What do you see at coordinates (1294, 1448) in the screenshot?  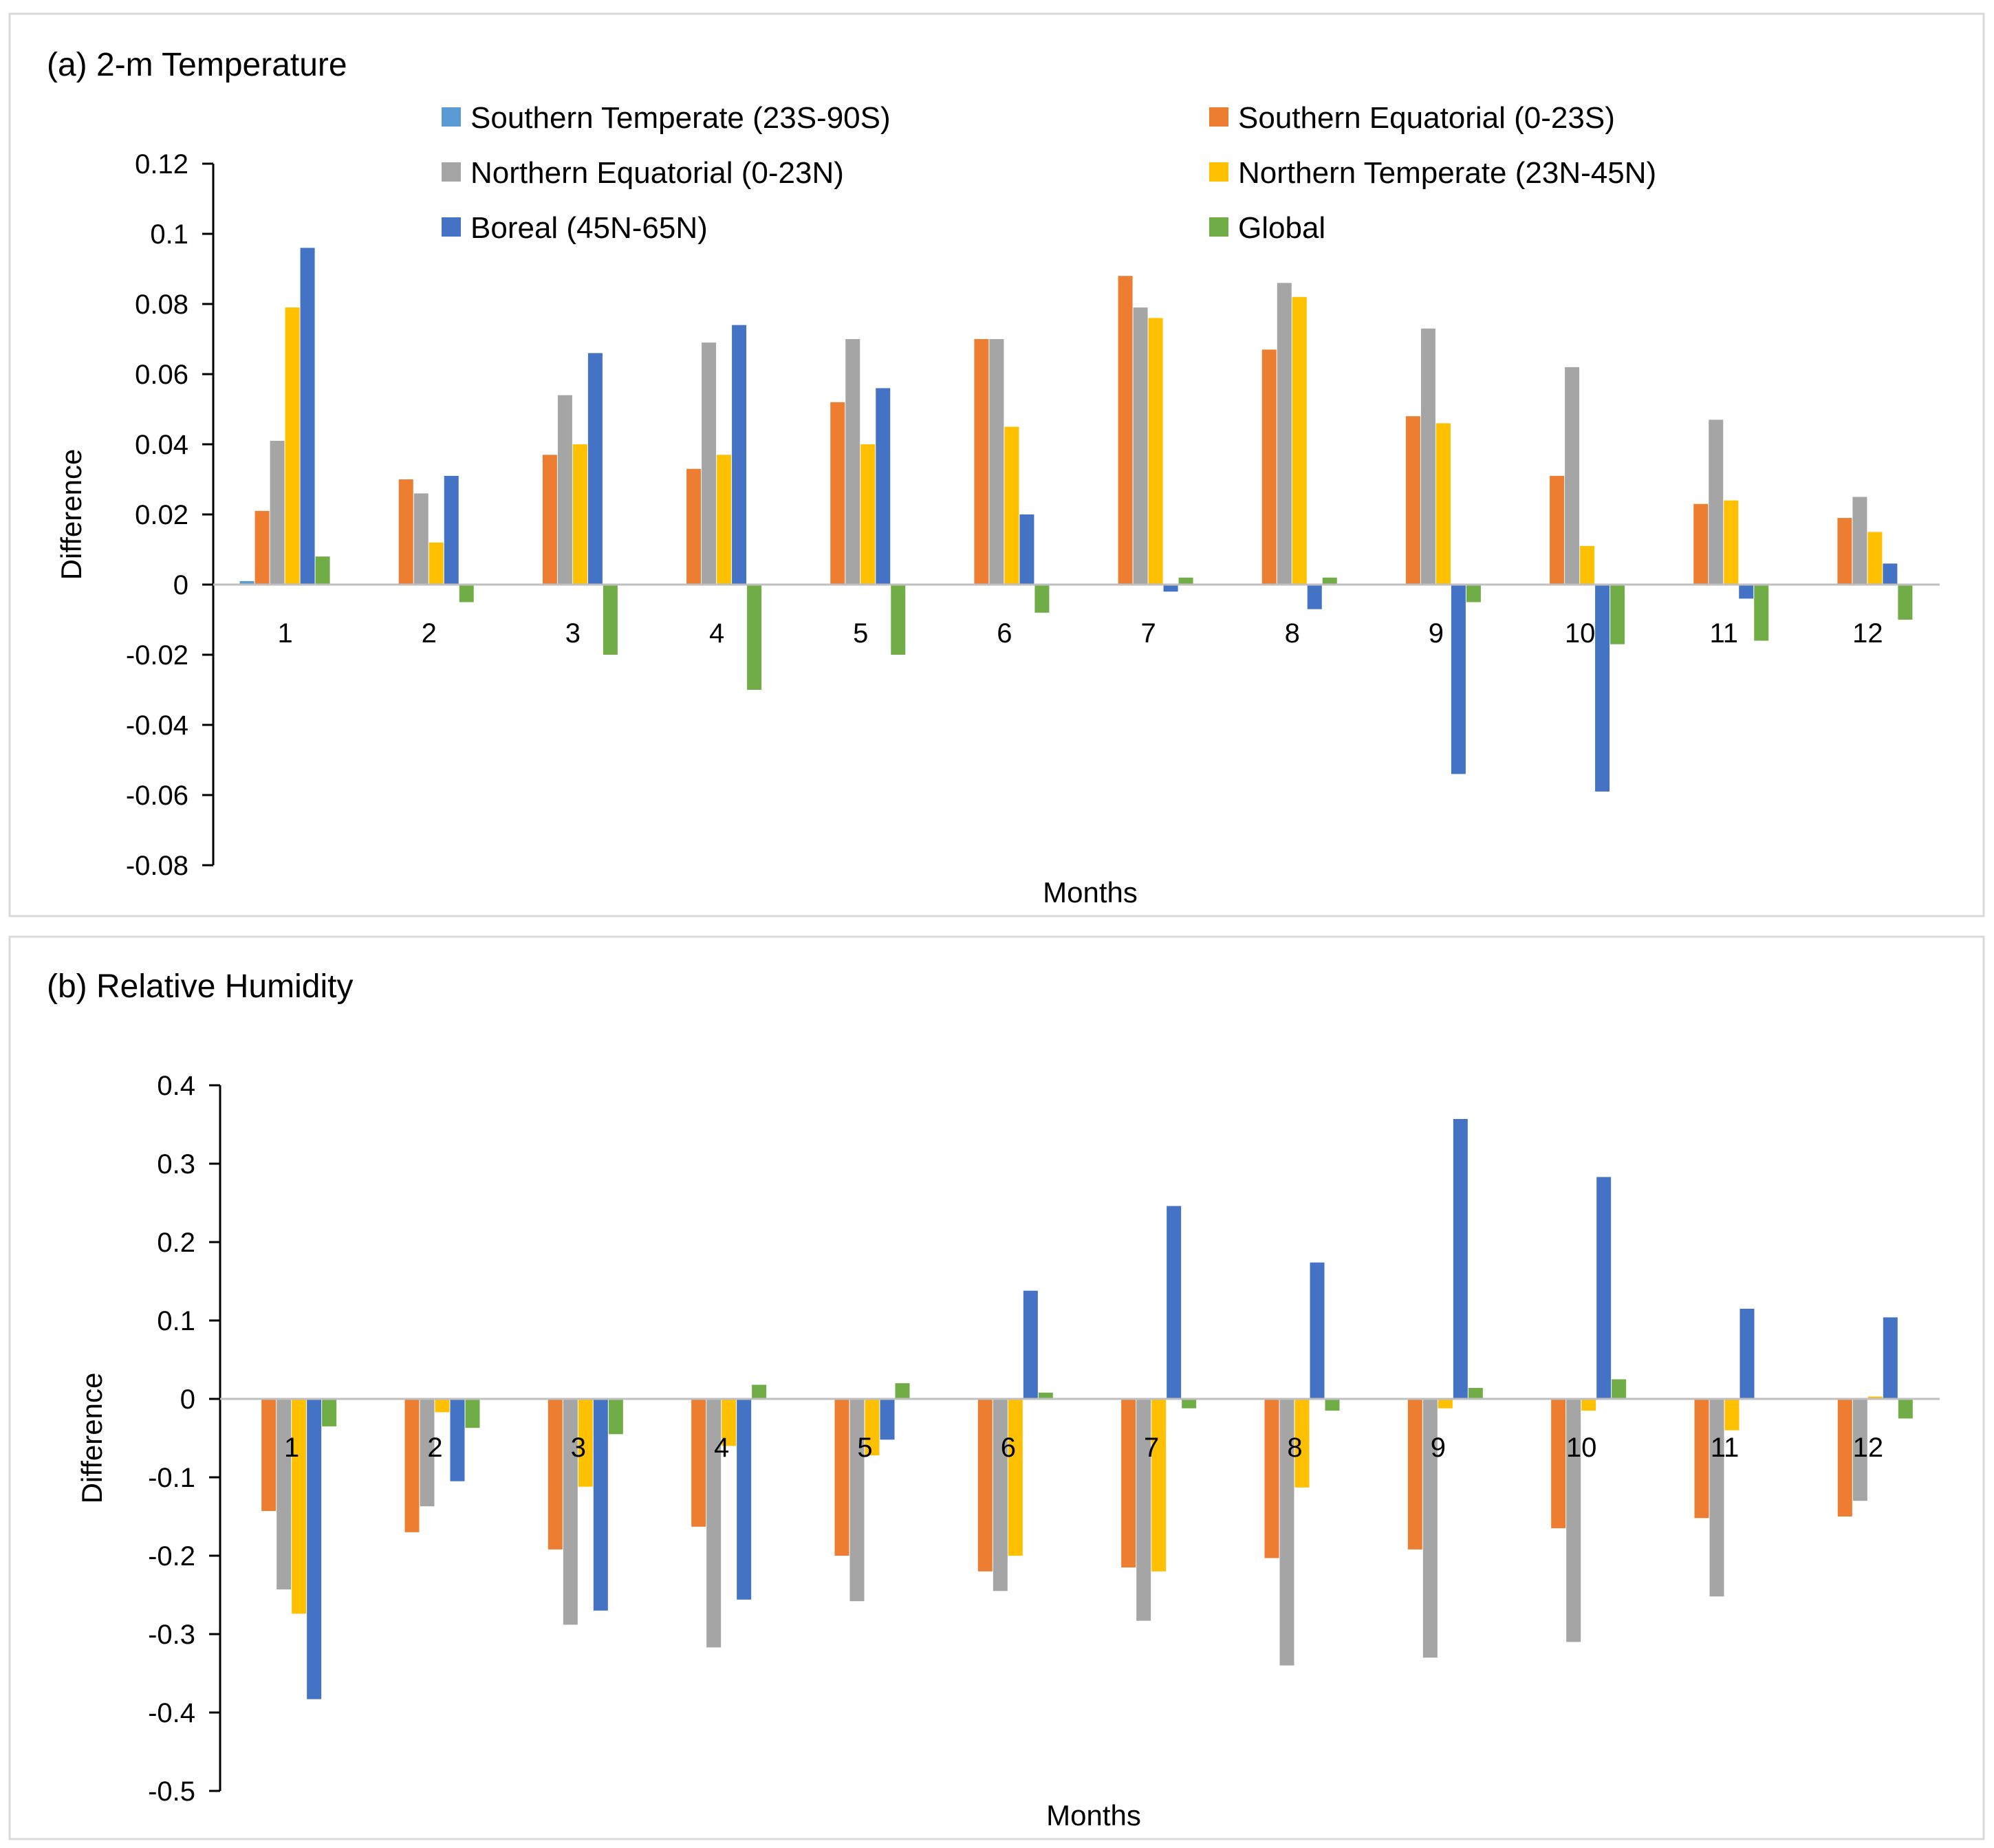 I see `x-tick-label: 8` at bounding box center [1294, 1448].